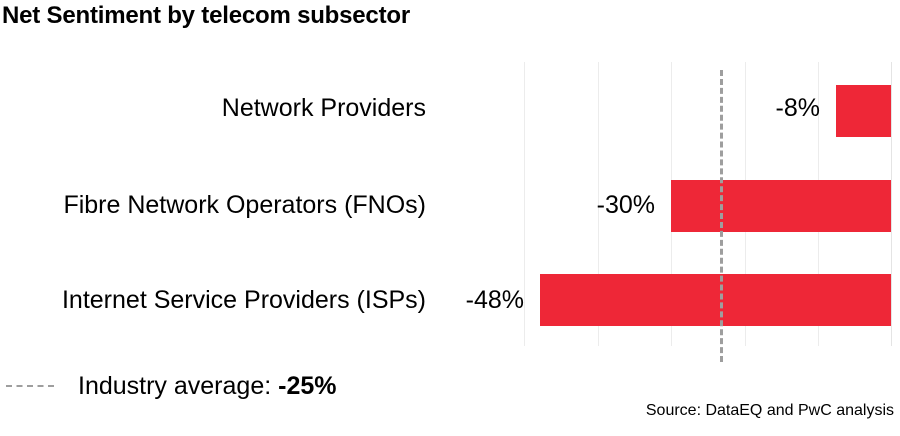  What do you see at coordinates (206, 15) in the screenshot?
I see `chart-title: Net Sentiment by telecom subsector` at bounding box center [206, 15].